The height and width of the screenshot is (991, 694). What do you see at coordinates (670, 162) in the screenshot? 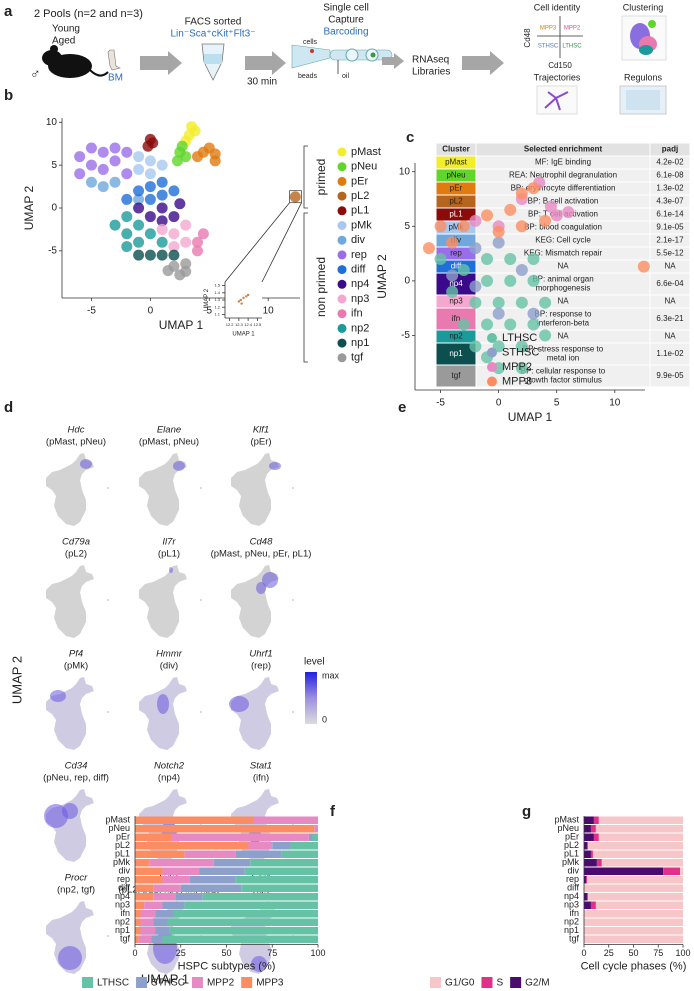
I see `padj: 4.2e-02` at bounding box center [670, 162].